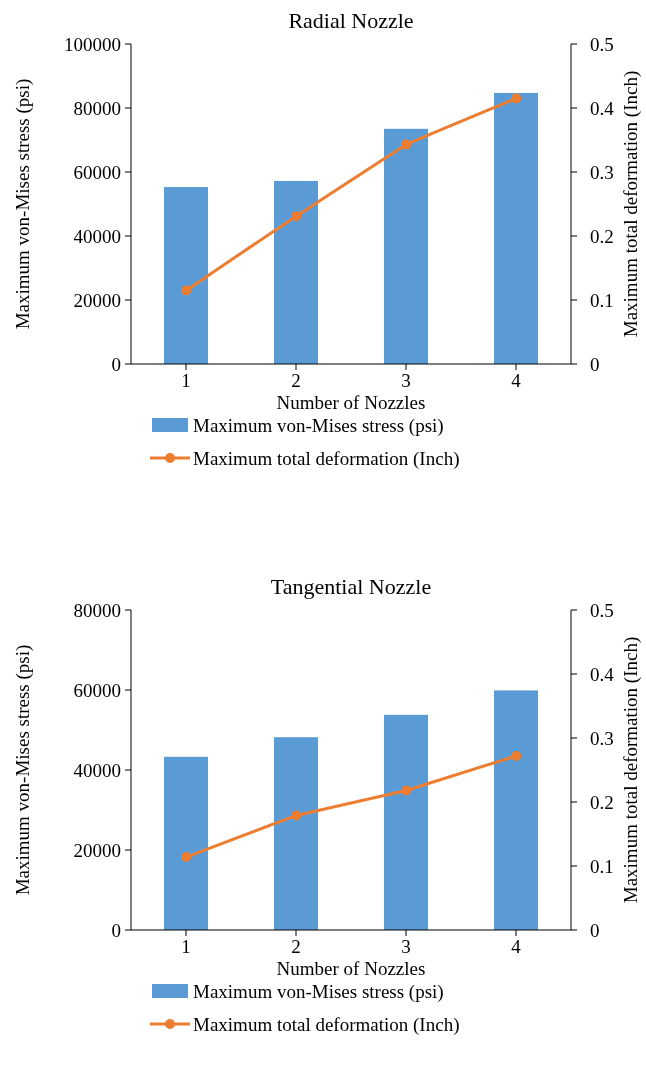 The width and height of the screenshot is (646, 1067). I want to click on y-tick-label: 100000, so click(92, 44).